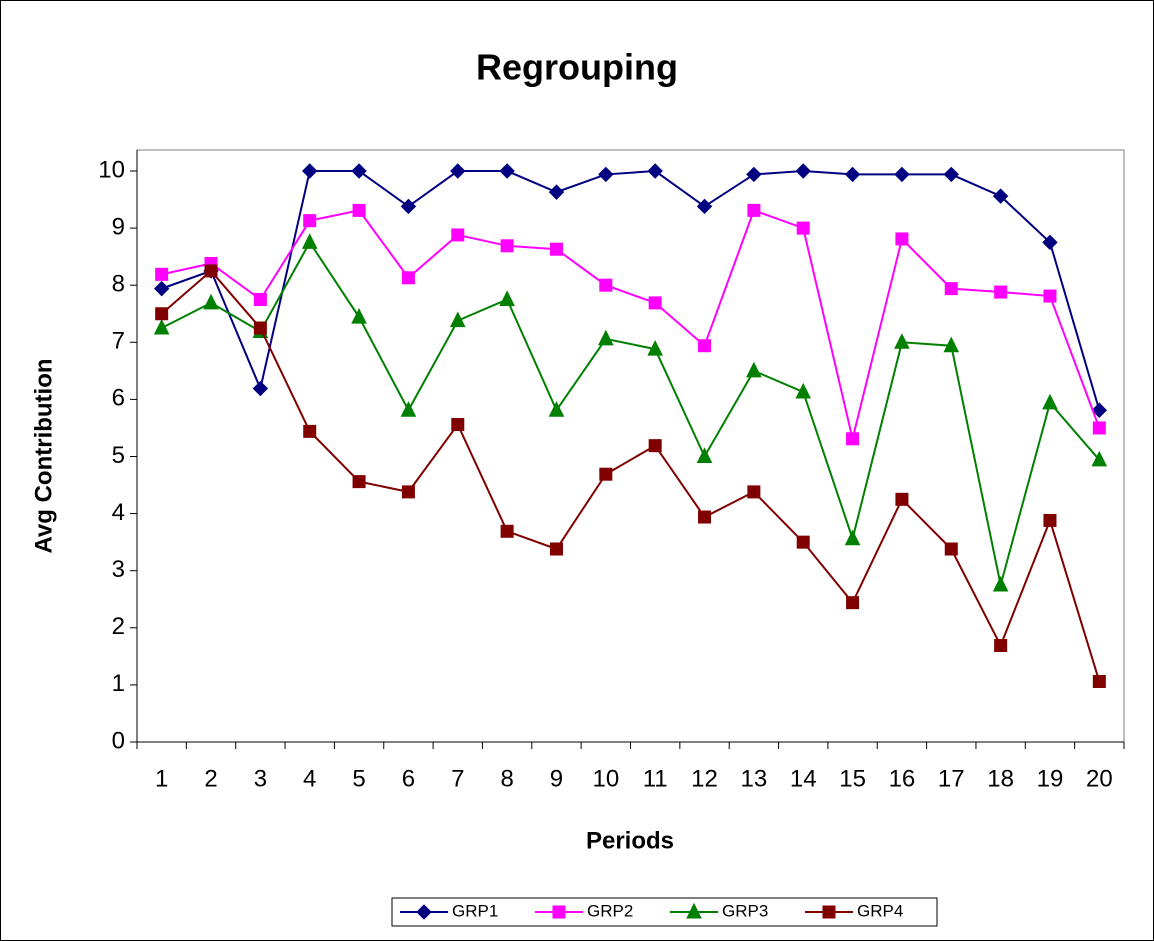 This screenshot has width=1154, height=941. I want to click on legend-label: GRP1, so click(475, 910).